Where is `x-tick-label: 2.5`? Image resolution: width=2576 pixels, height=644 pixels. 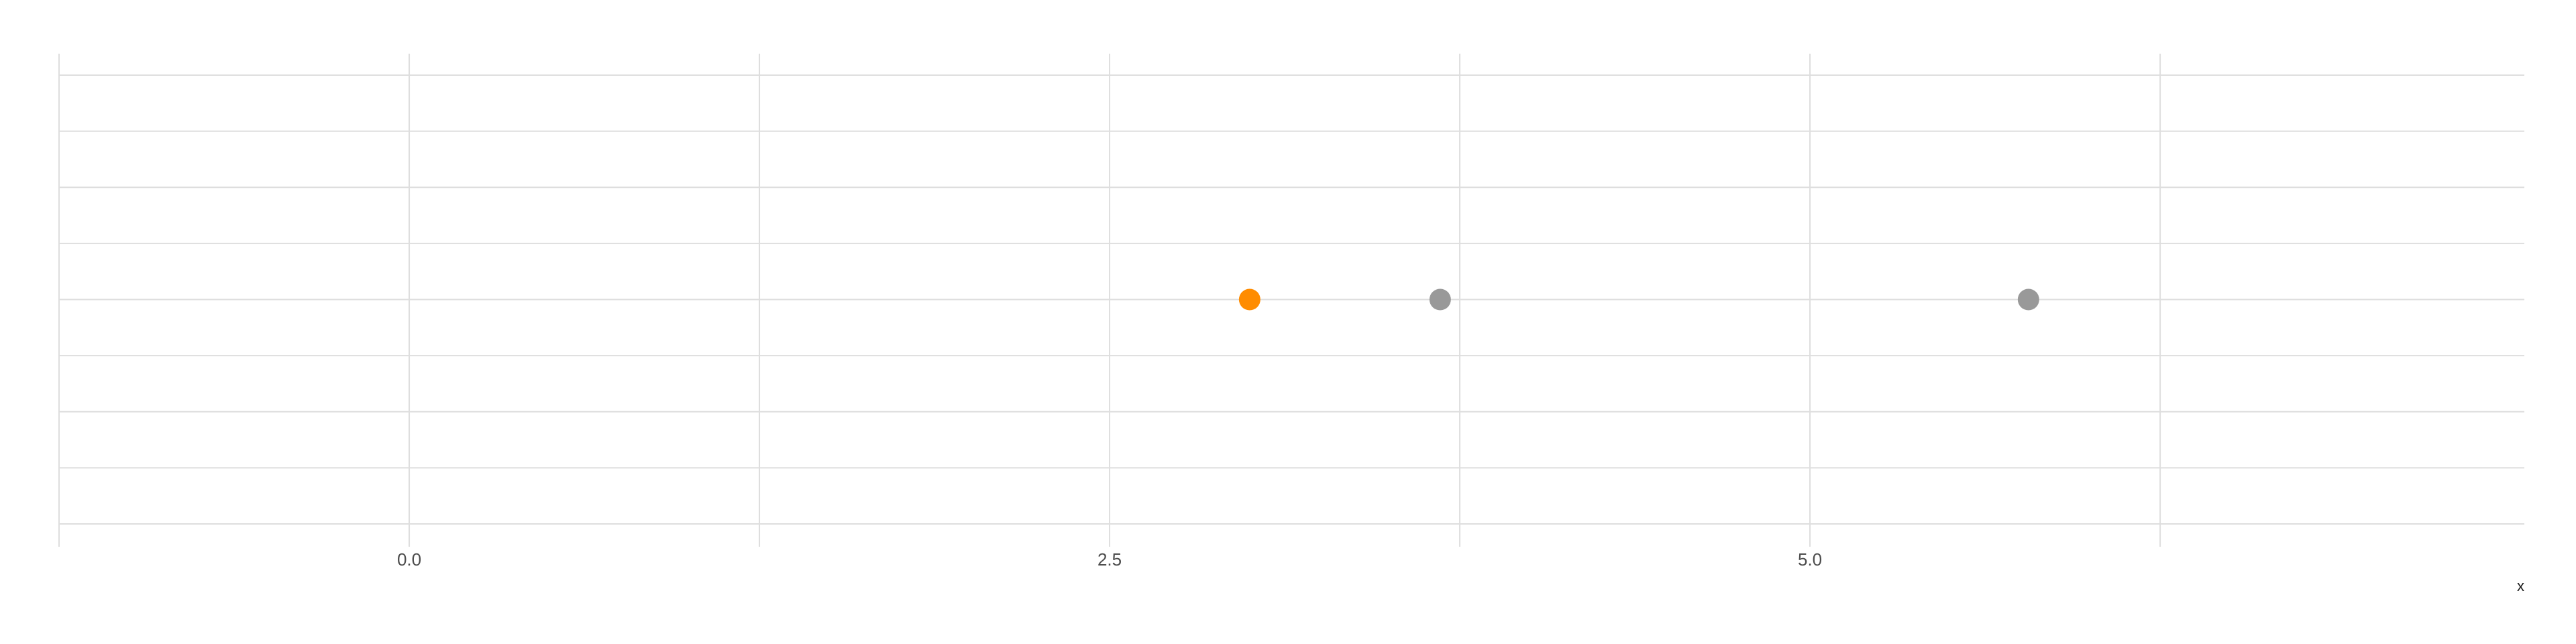
x-tick-label: 2.5 is located at coordinates (1109, 559).